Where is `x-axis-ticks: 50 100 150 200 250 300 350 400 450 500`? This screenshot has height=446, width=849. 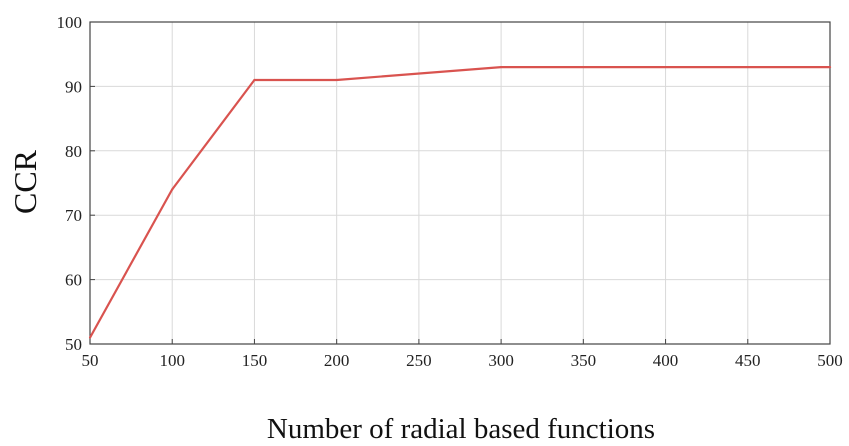
x-axis-ticks: 50 100 150 200 250 300 350 400 450 500 is located at coordinates (462, 354).